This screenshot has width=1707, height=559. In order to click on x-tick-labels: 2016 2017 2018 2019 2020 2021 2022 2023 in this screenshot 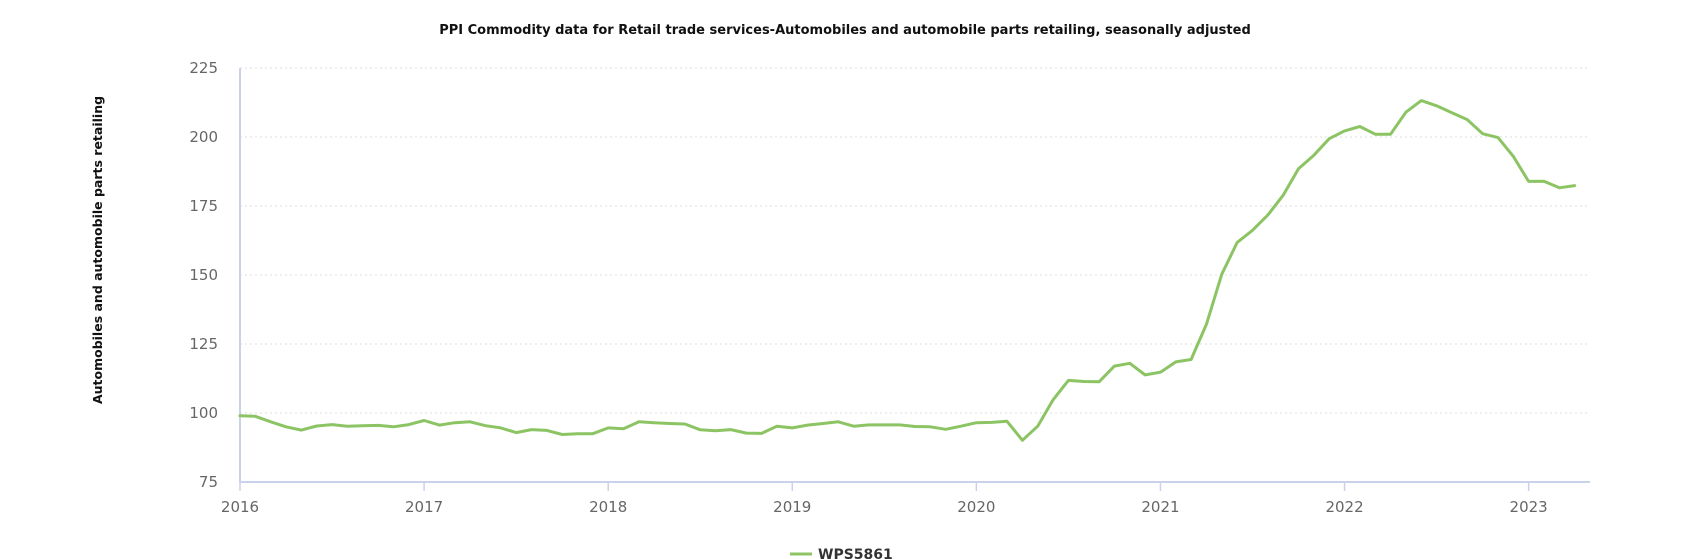, I will do `click(884, 507)`.